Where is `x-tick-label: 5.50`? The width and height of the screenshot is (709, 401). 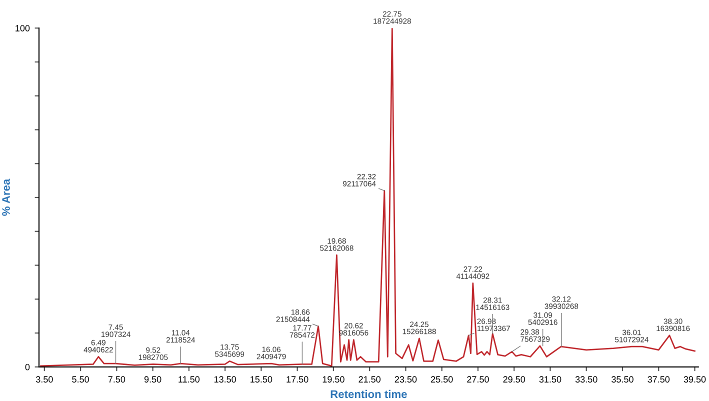
x-tick-label: 5.50 is located at coordinates (80, 379).